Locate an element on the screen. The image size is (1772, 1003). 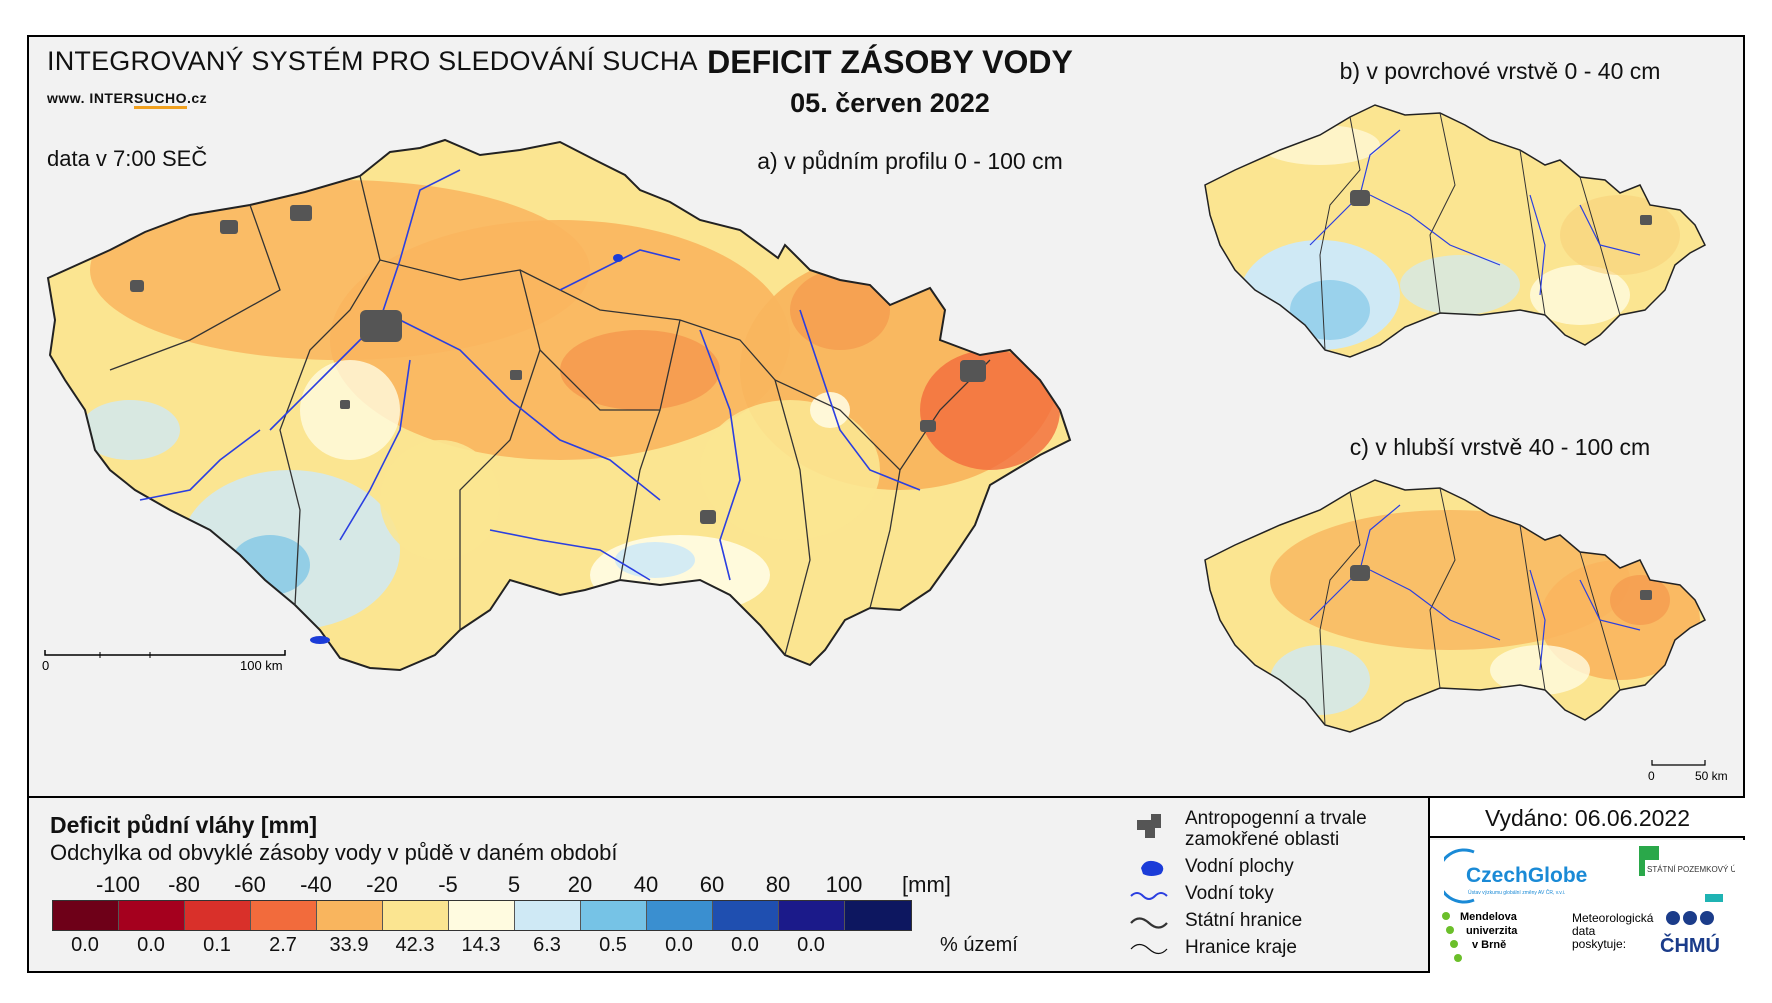
scale-bar-c: 0 50 km is located at coordinates (1688, 770).